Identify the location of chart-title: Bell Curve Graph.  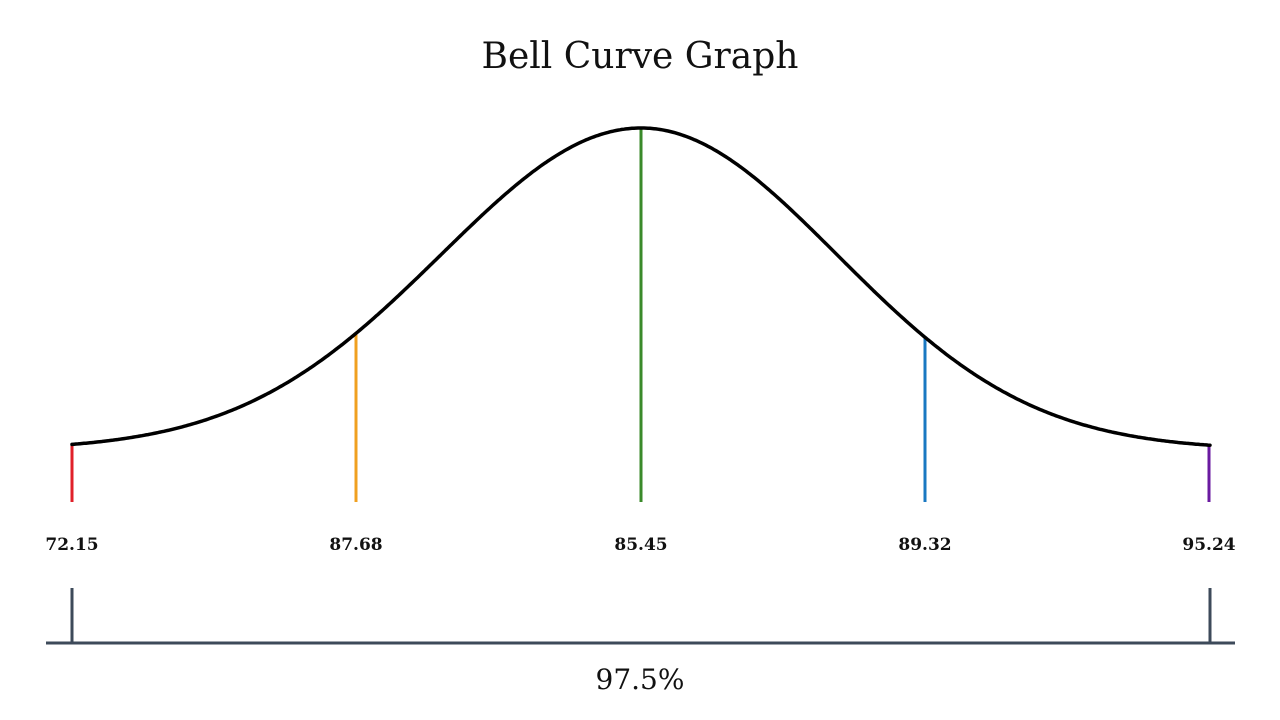
(640, 56).